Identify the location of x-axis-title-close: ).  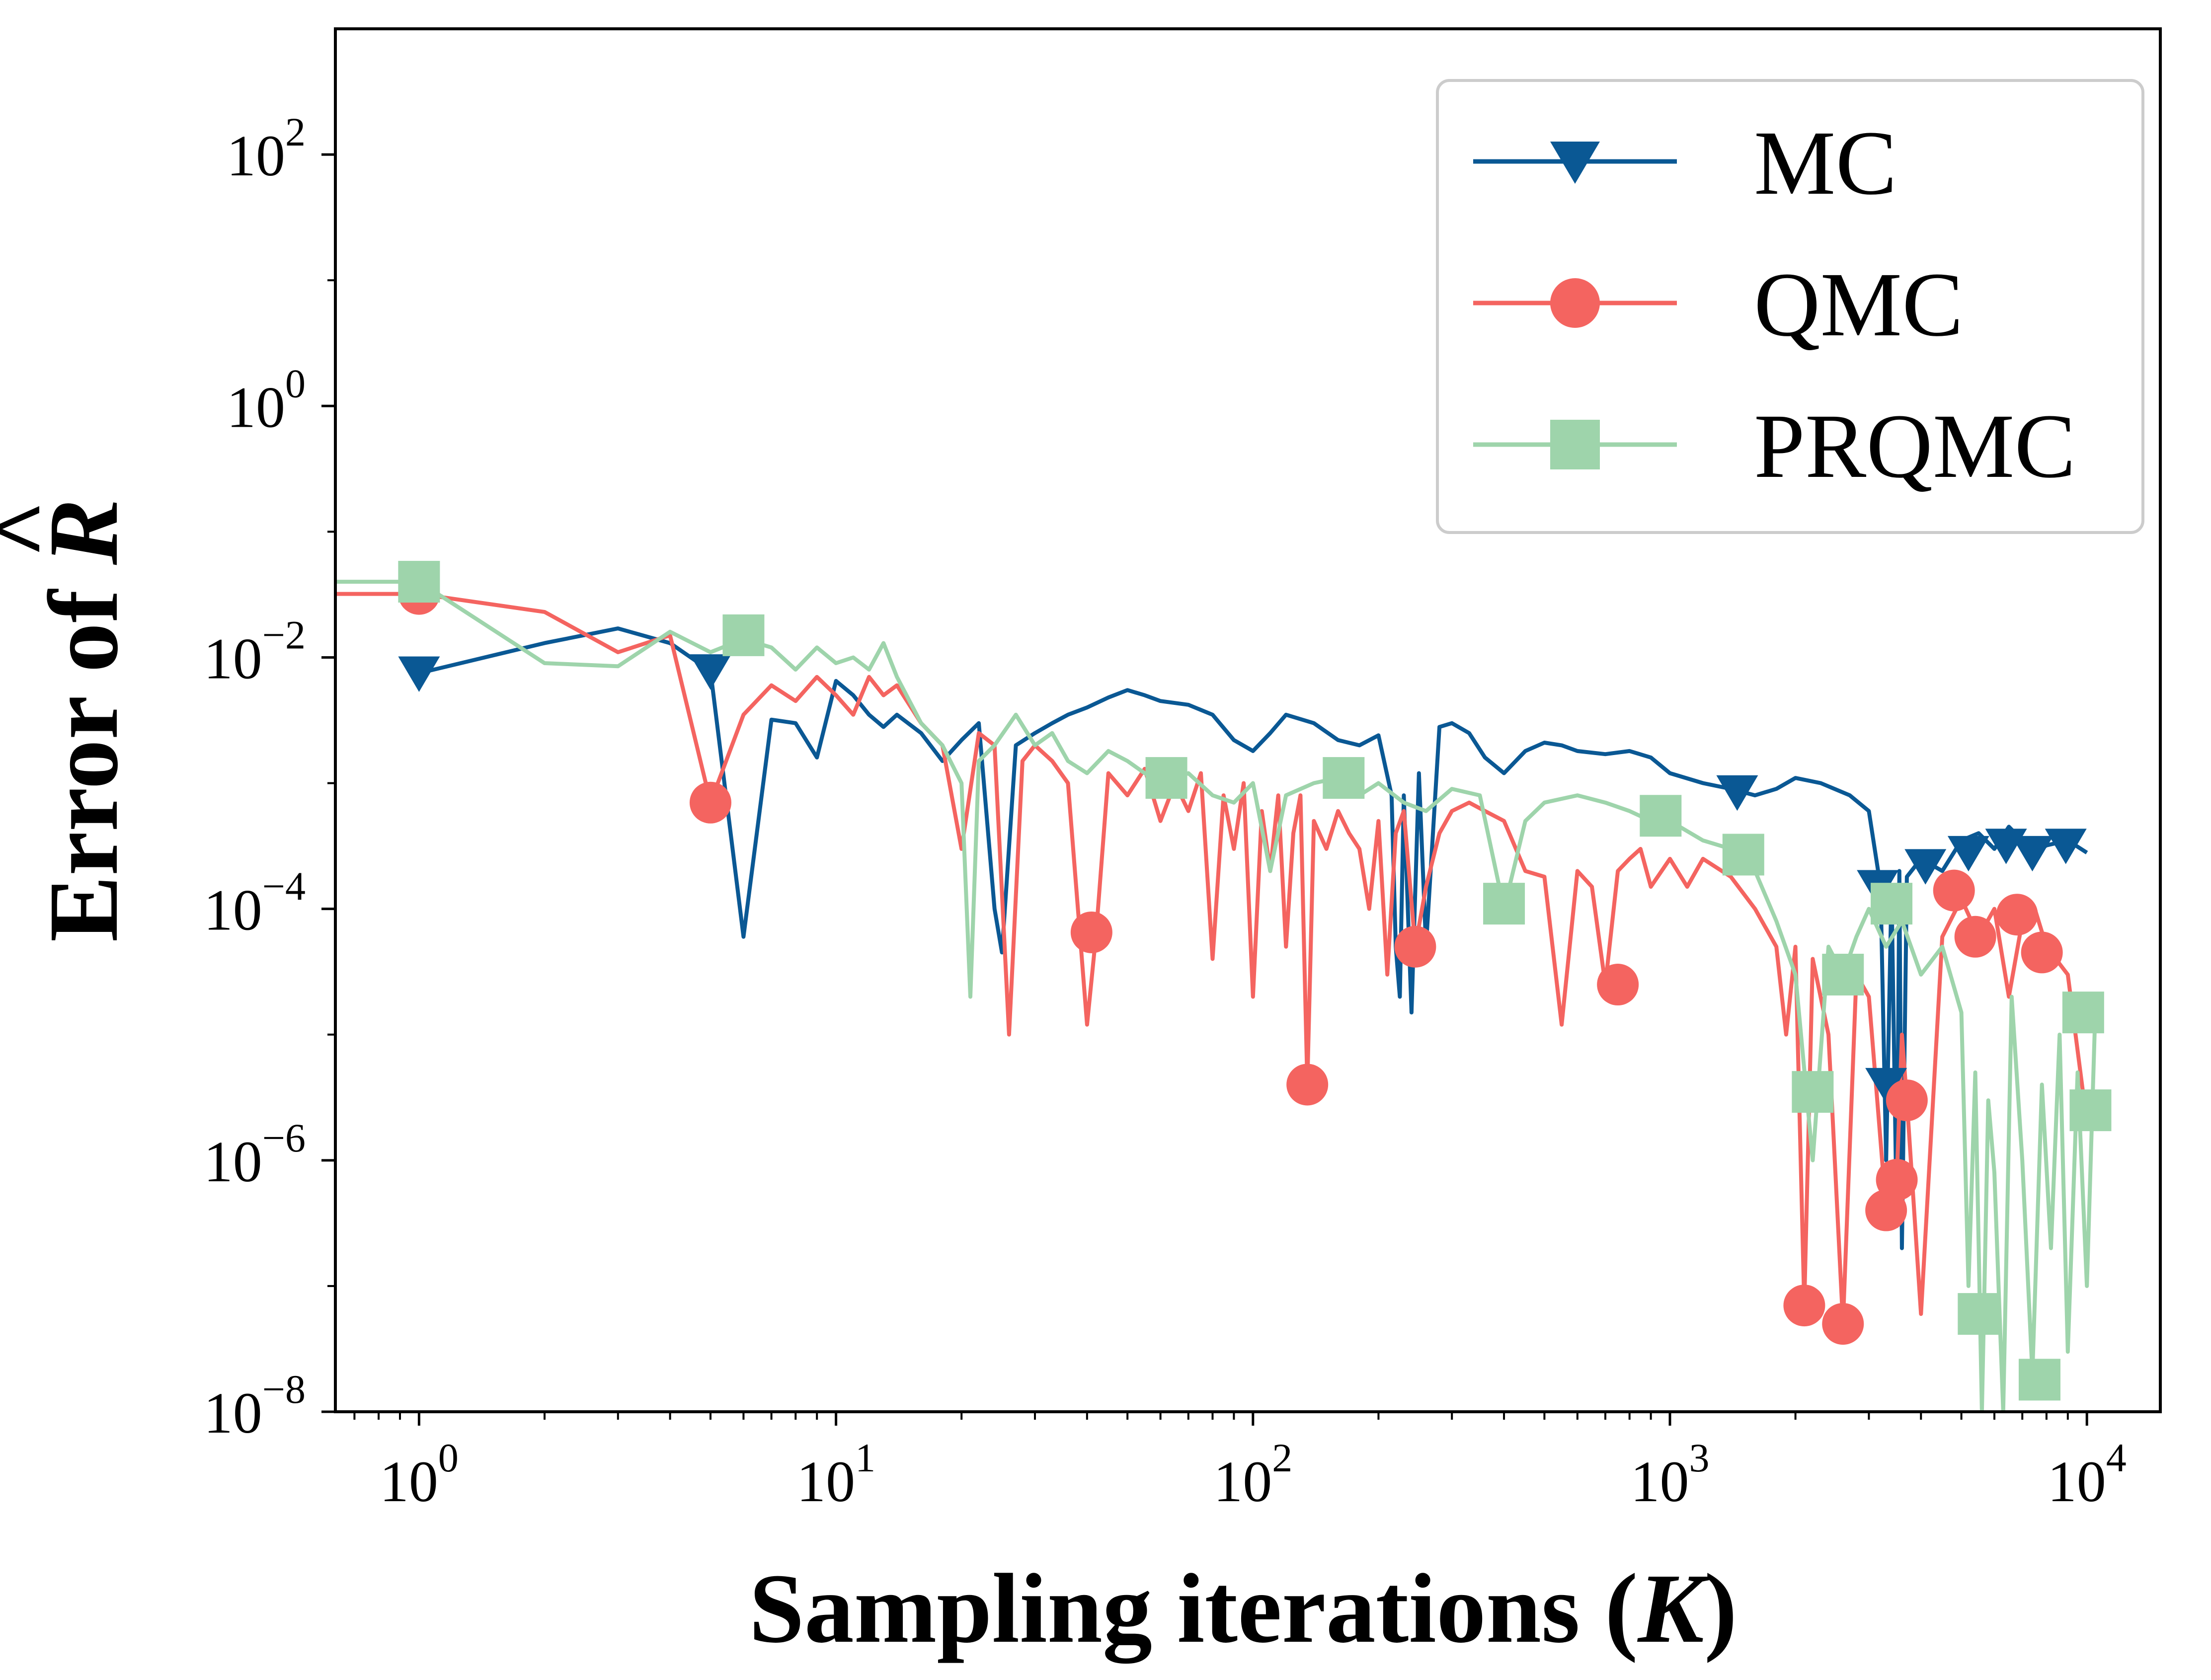
(1720, 1609).